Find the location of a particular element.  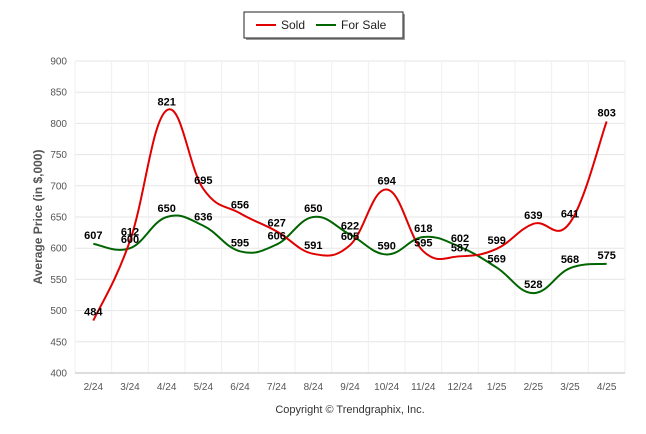

data-label-sold: 612 is located at coordinates (130, 233).